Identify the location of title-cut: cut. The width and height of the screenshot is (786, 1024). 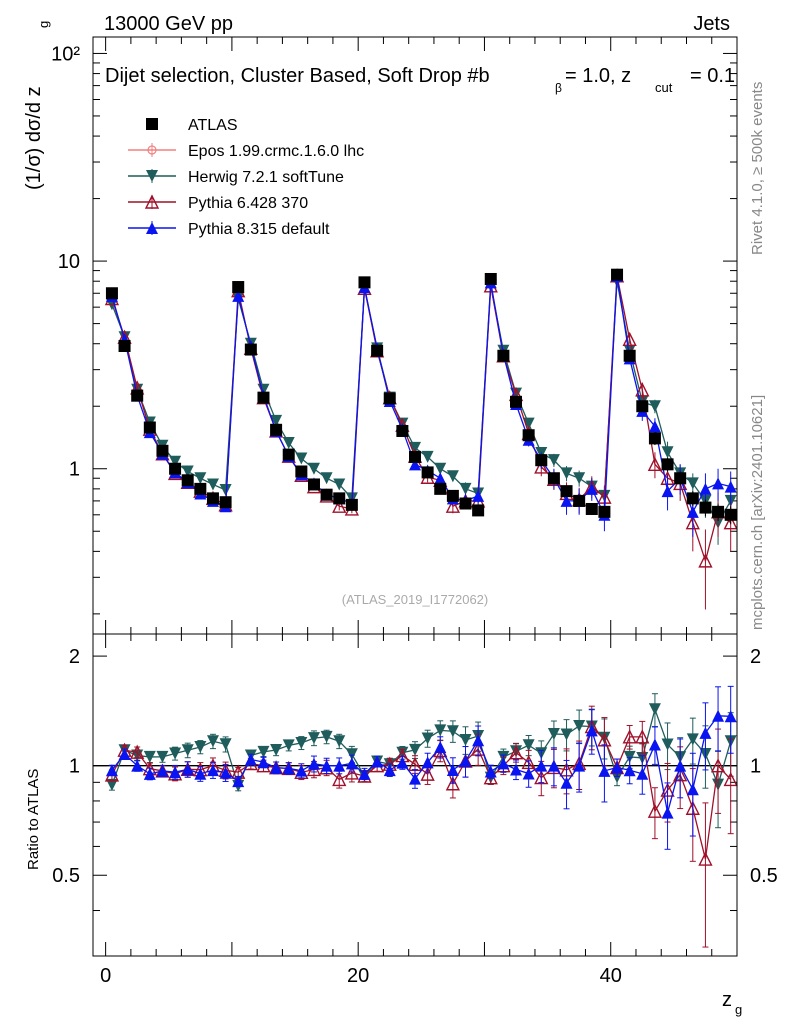
(664, 87).